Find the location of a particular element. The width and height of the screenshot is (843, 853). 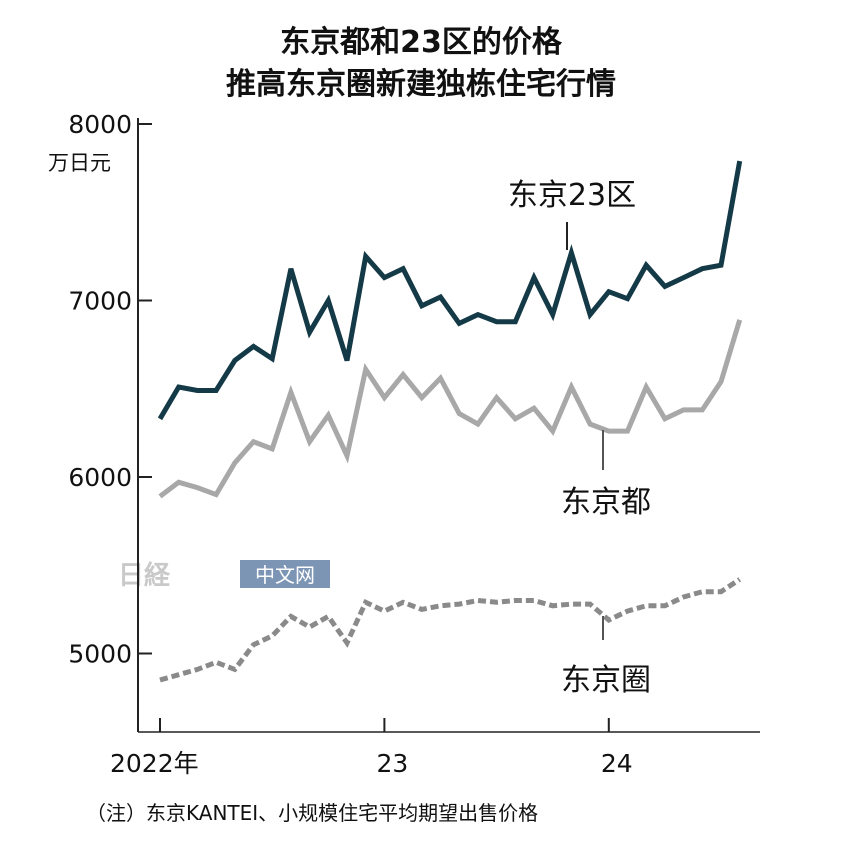

series-label-tokyo23-text: 东京23区 is located at coordinates (572, 195).